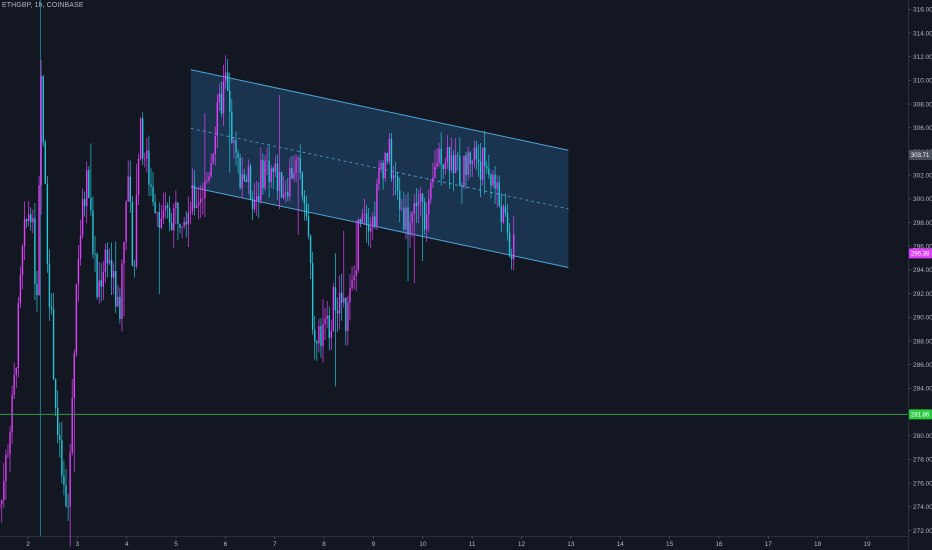 The height and width of the screenshot is (550, 932). I want to click on price-tick-label: 278.00, so click(922, 460).